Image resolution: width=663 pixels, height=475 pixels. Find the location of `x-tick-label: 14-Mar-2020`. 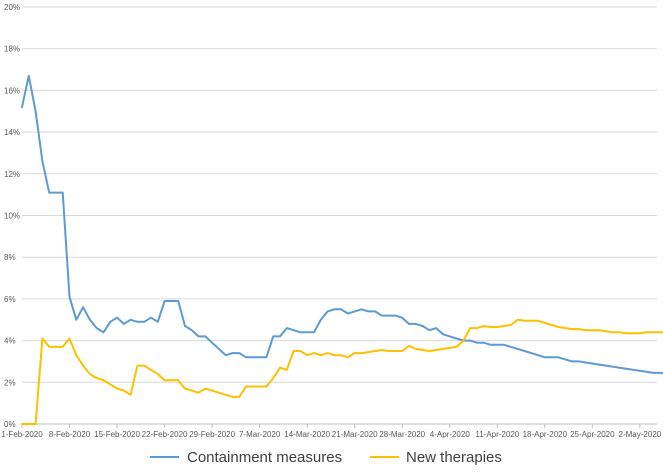

x-tick-label: 14-Mar-2020 is located at coordinates (307, 434).